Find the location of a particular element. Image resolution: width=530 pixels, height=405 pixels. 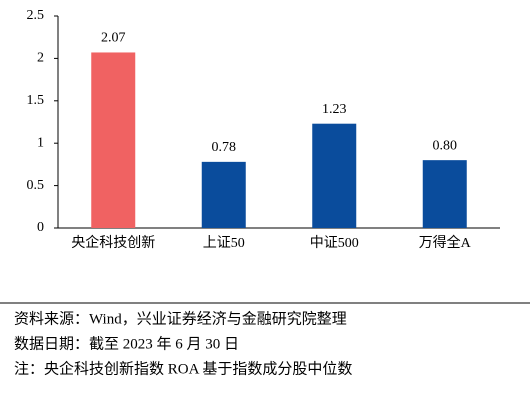

note: 资料来源：Wind，兴业证券经济与金融研究院整理 is located at coordinates (180, 318).